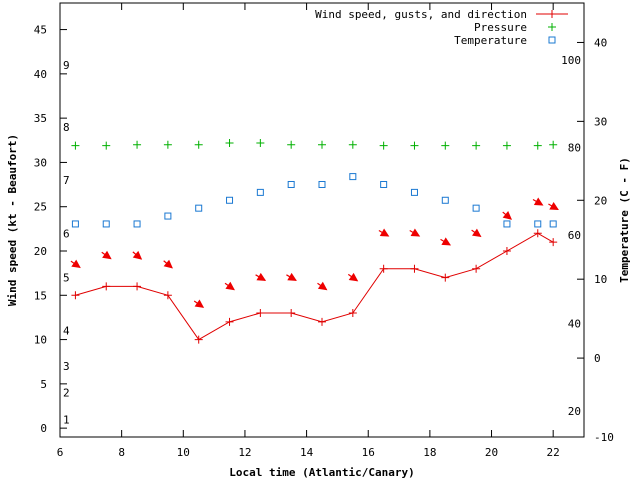 The image size is (640, 480). I want to click on fahrenheit-label: 40, so click(574, 323).